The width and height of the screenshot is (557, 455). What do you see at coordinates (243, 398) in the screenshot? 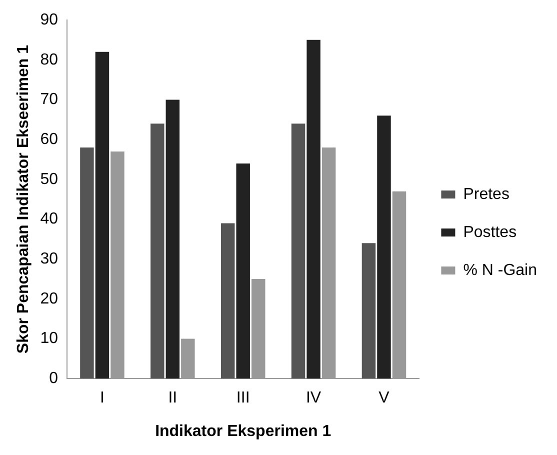
I see `x-tick-label: III` at bounding box center [243, 398].